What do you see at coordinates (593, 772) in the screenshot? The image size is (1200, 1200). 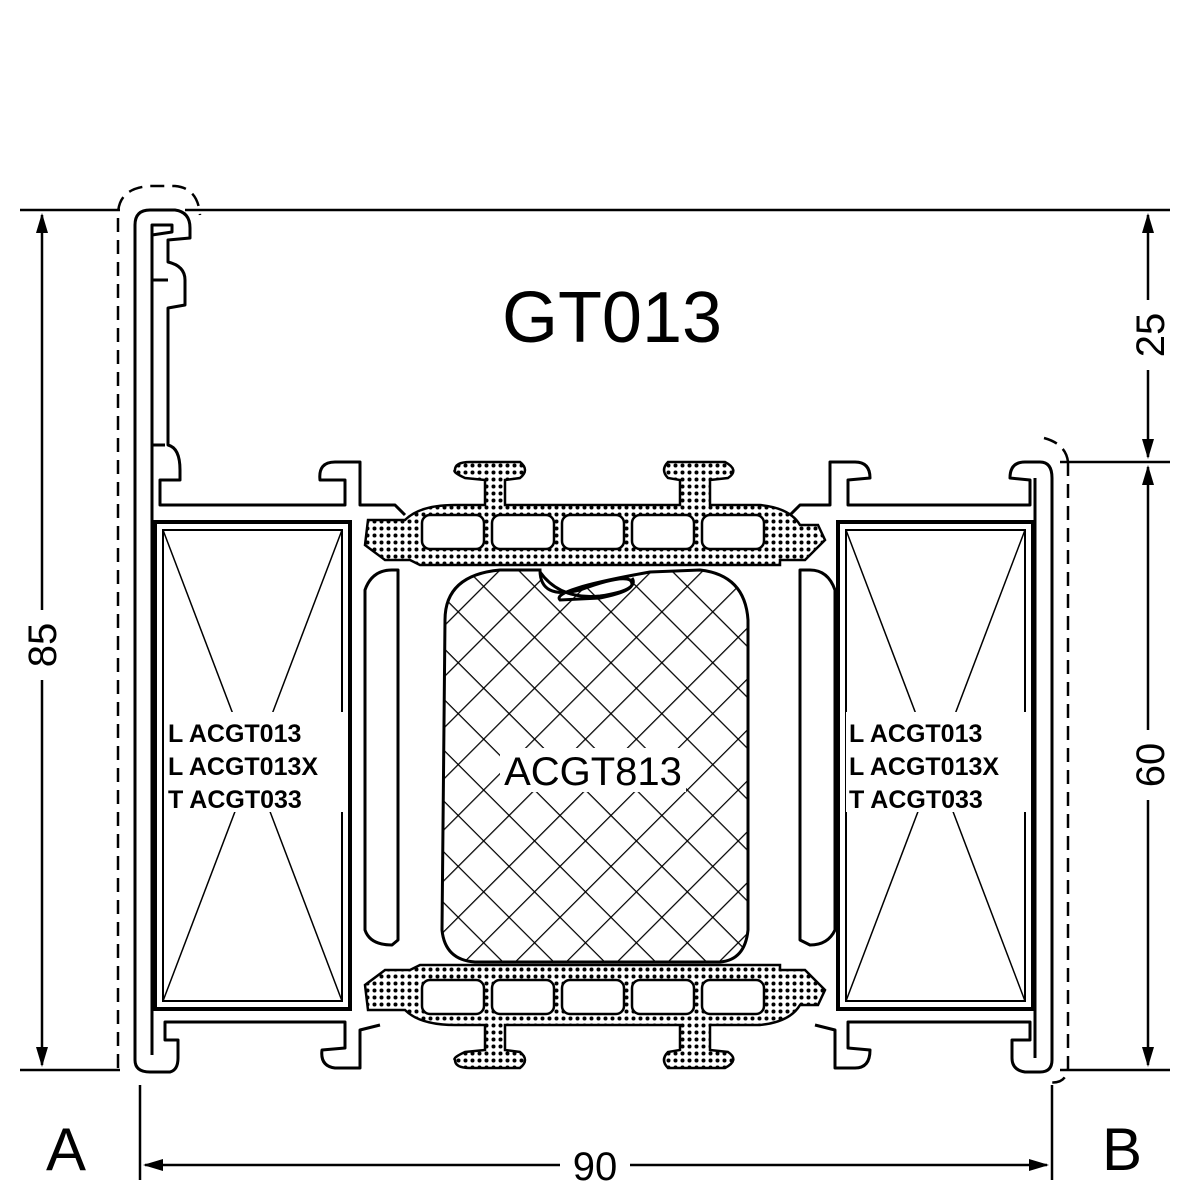 I see `center-insert-label: ACGT813` at bounding box center [593, 772].